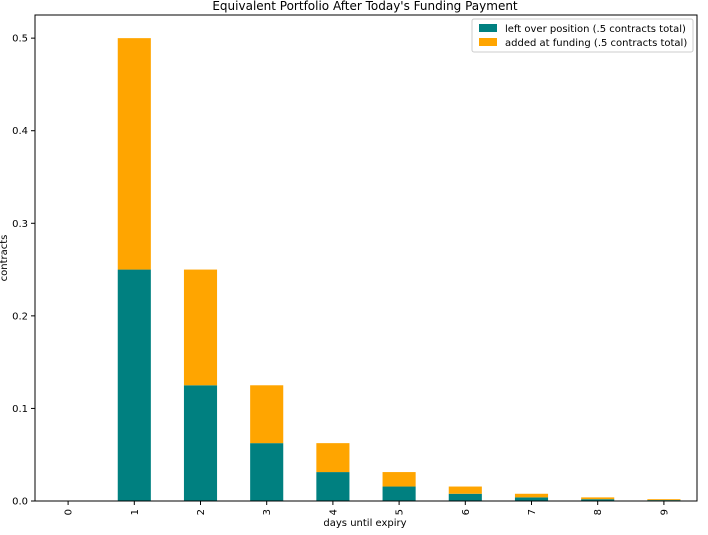 This screenshot has width=708, height=535. I want to click on x-tick-label: 9, so click(664, 512).